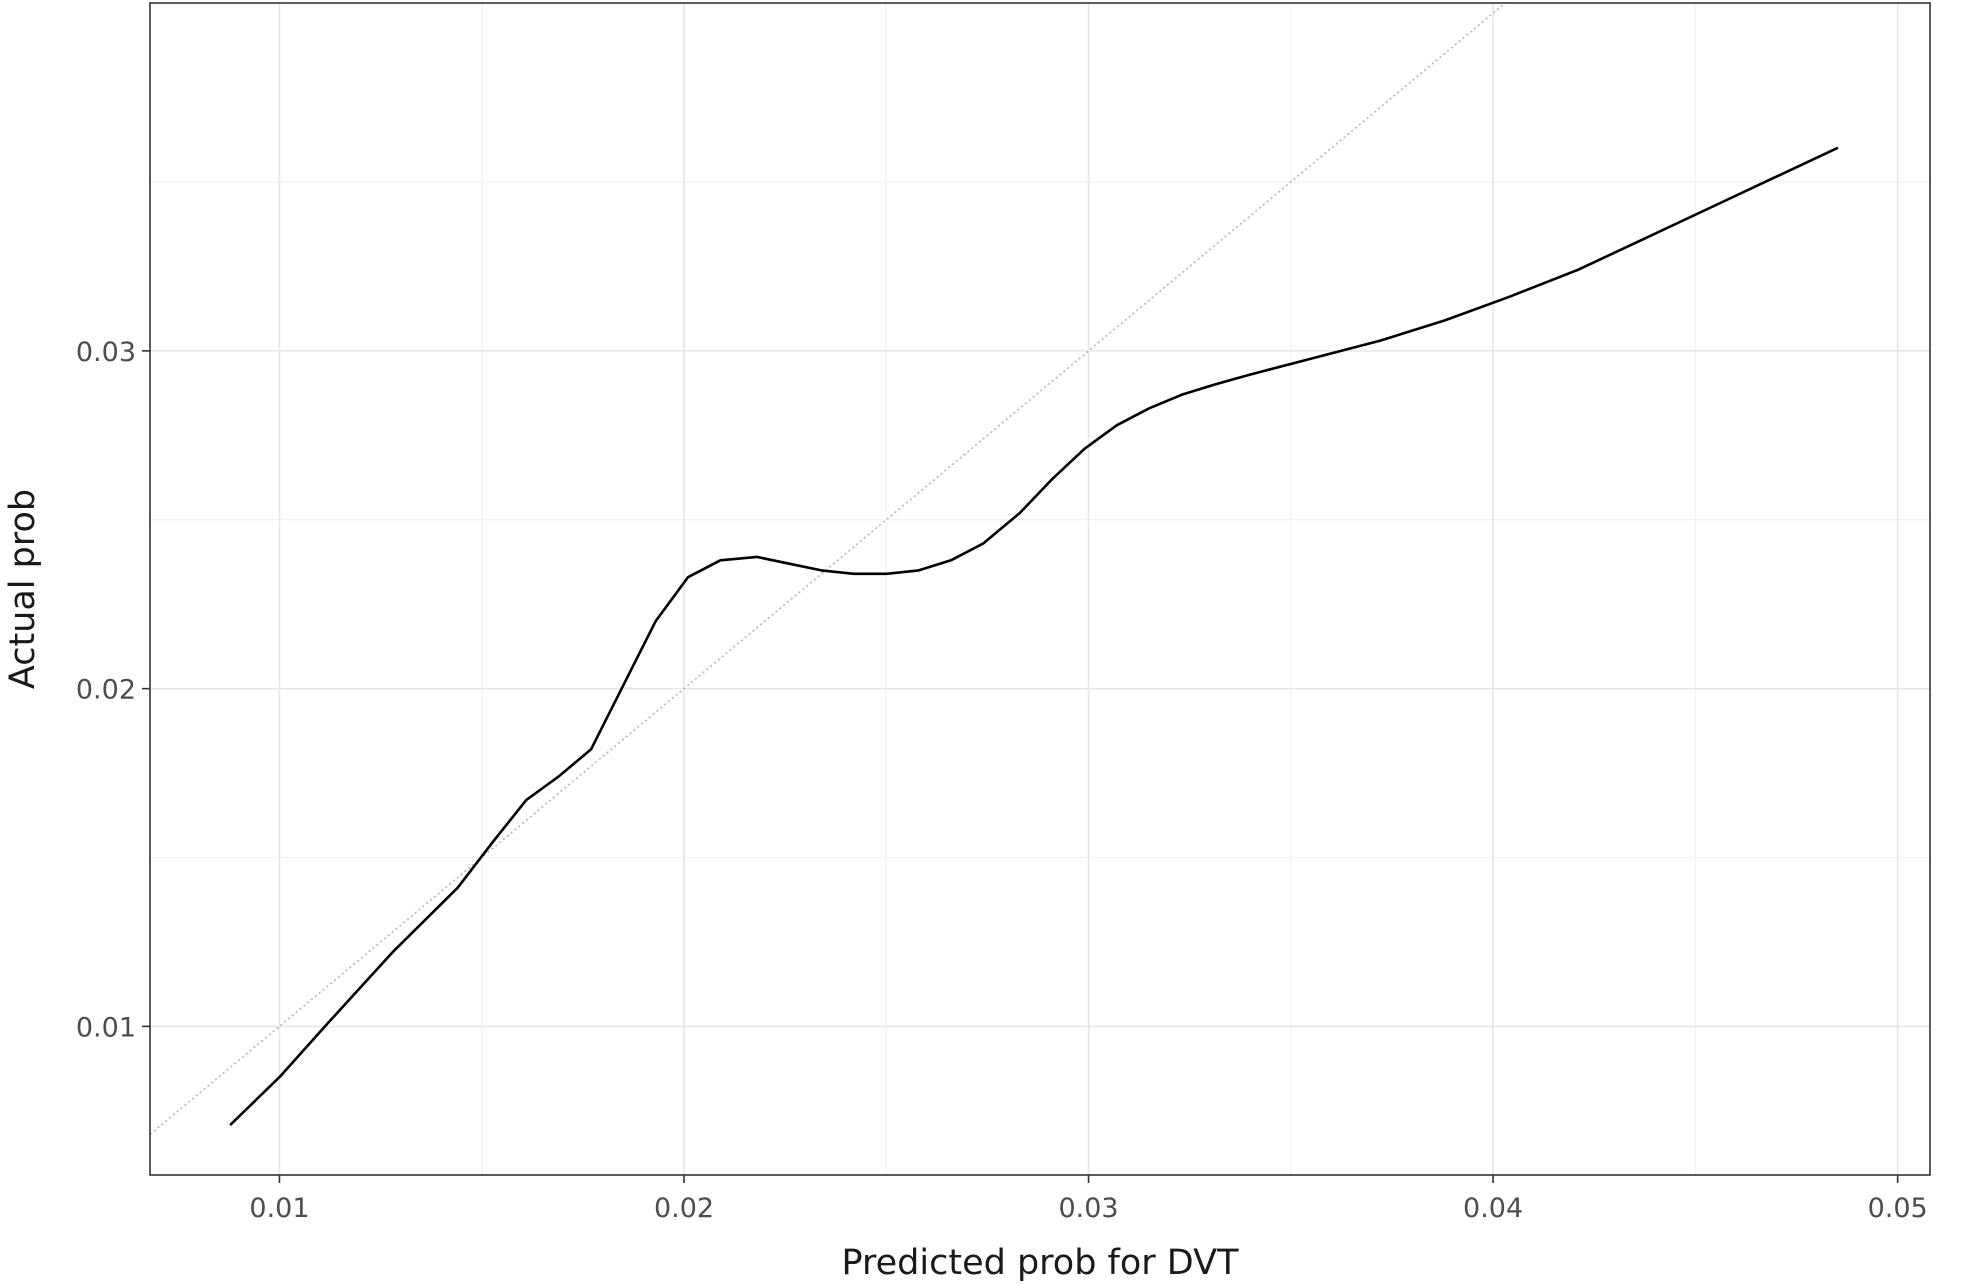  What do you see at coordinates (1088, 1208) in the screenshot?
I see `x-tick-label: 0.03` at bounding box center [1088, 1208].